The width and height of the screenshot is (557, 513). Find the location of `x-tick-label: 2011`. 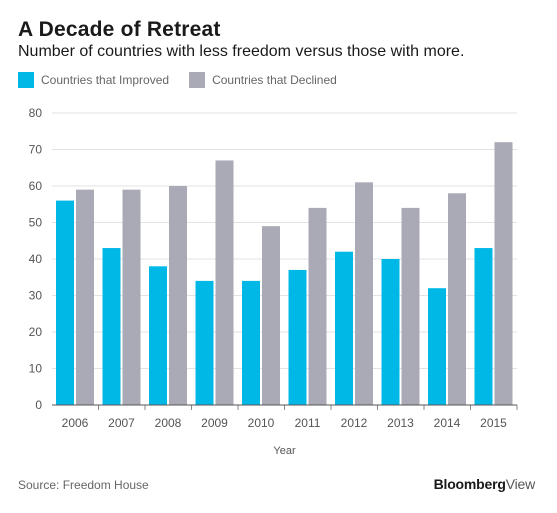

x-tick-label: 2011 is located at coordinates (308, 423).